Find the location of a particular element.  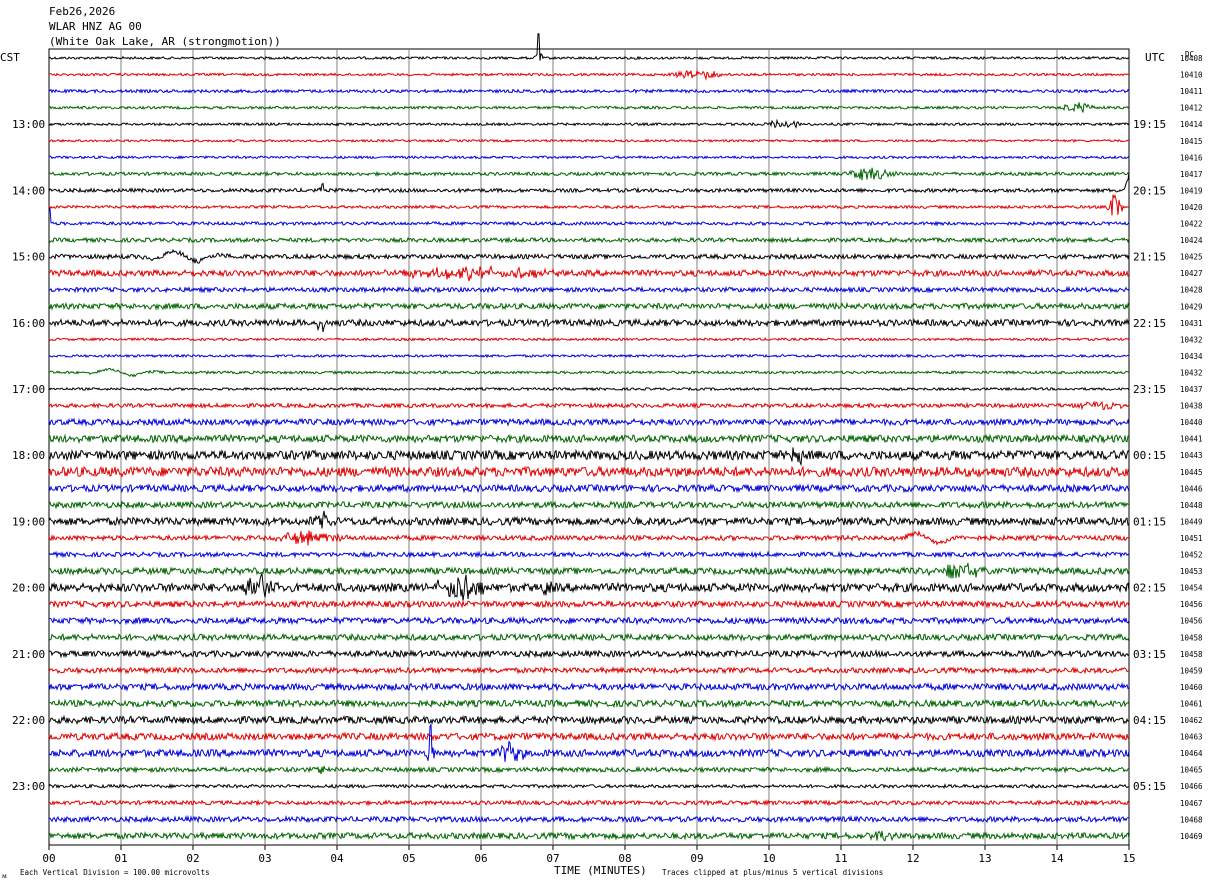

dc-offset-label: 10460 is located at coordinates (1191, 687).